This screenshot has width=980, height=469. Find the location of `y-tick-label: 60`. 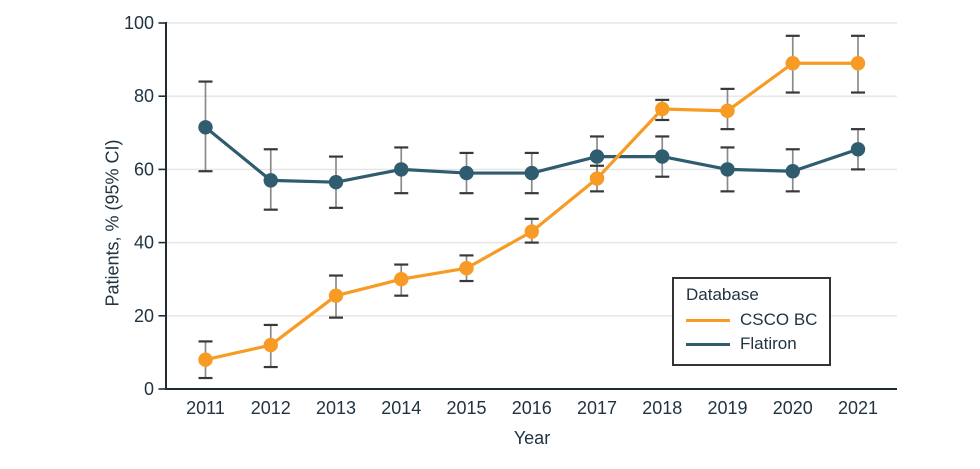

y-tick-label: 60 is located at coordinates (144, 169).